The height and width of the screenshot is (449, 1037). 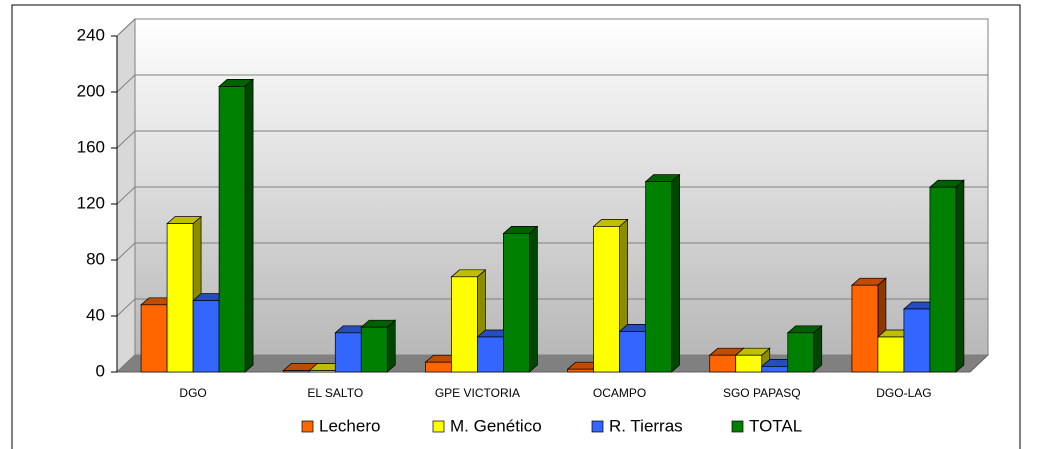 I want to click on legend-label: Lechero, so click(x=349, y=425).